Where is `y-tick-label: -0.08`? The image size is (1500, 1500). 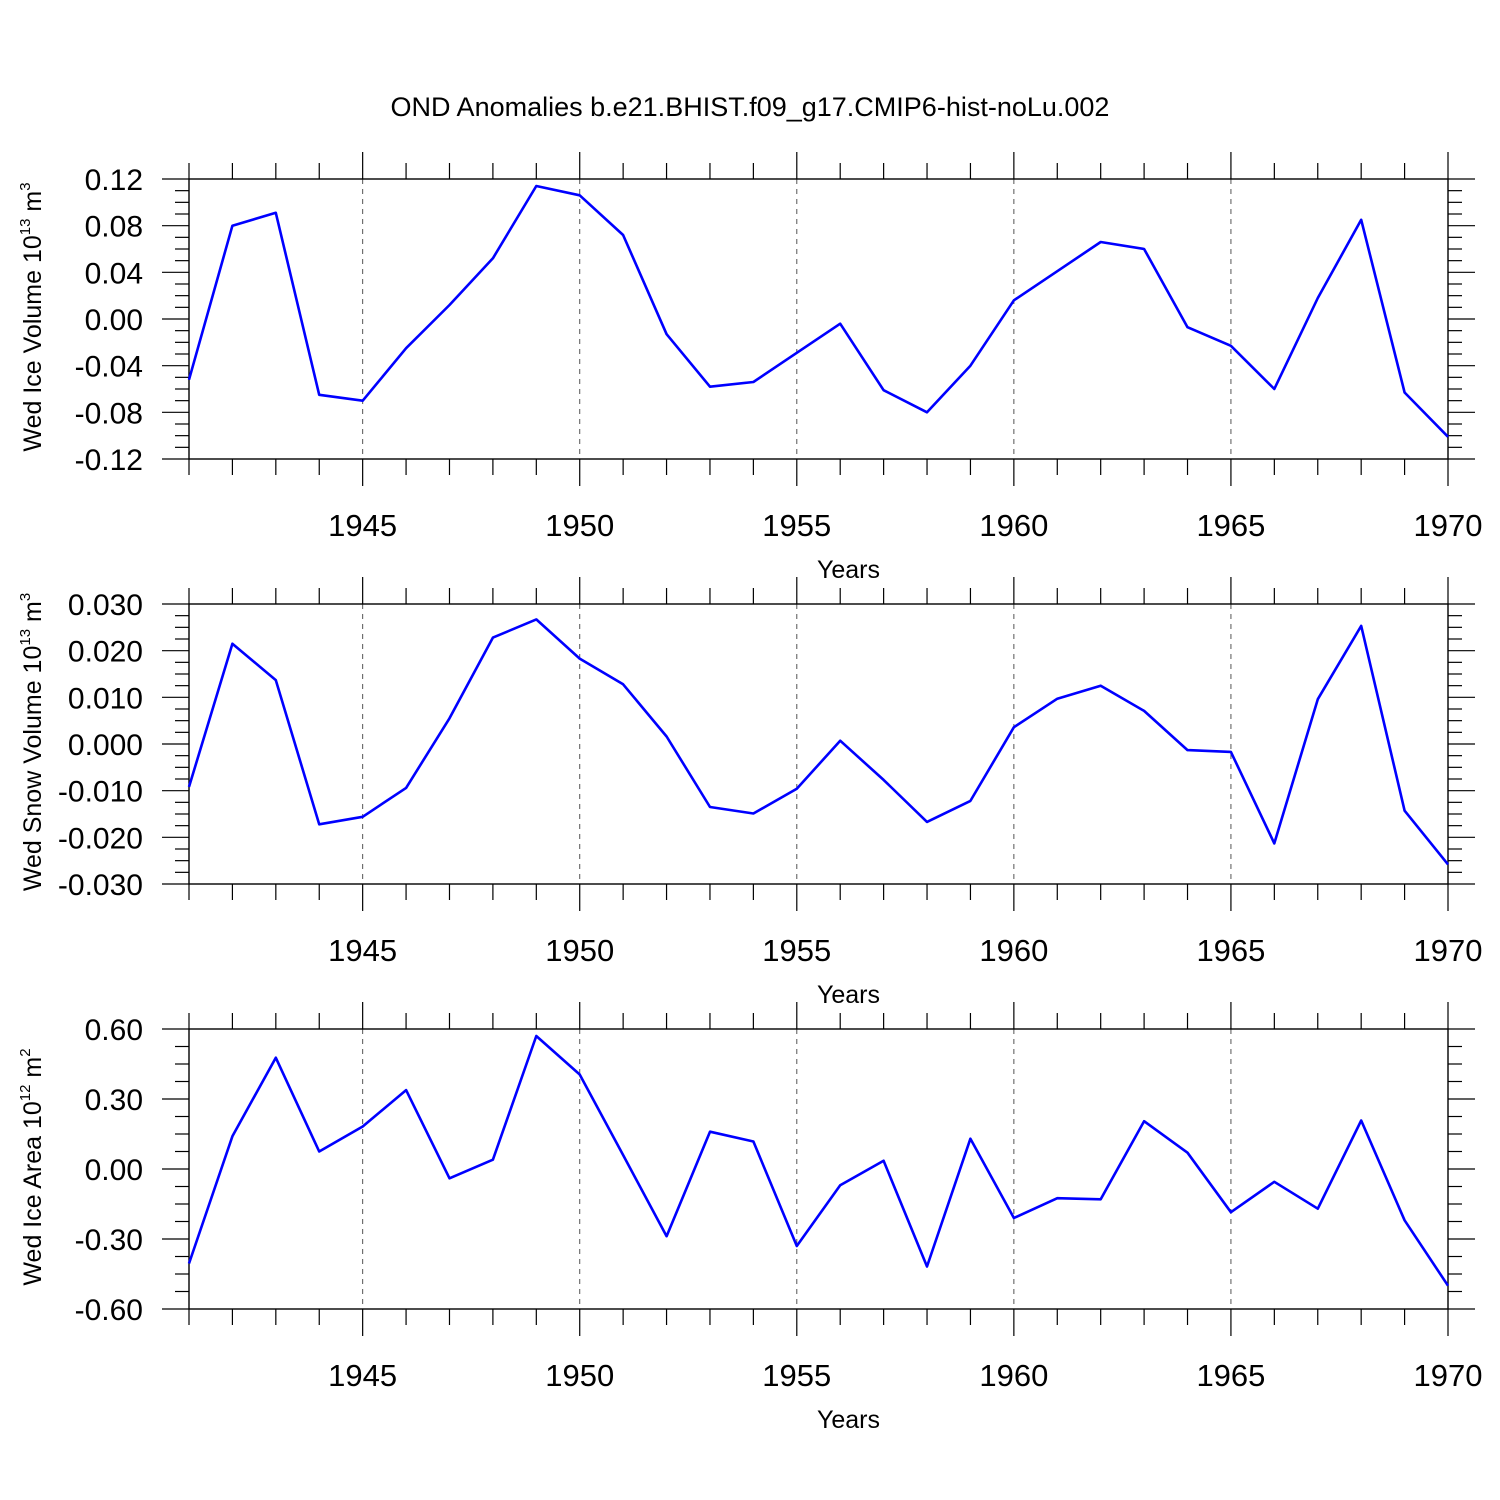 y-tick-label: -0.08 is located at coordinates (109, 413).